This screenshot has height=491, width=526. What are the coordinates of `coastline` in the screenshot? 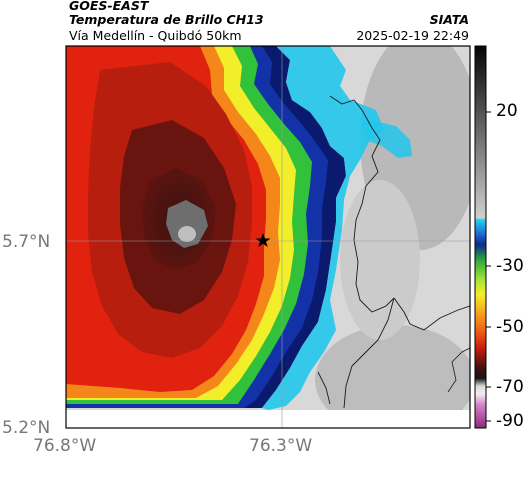 It's located at (362, 204).